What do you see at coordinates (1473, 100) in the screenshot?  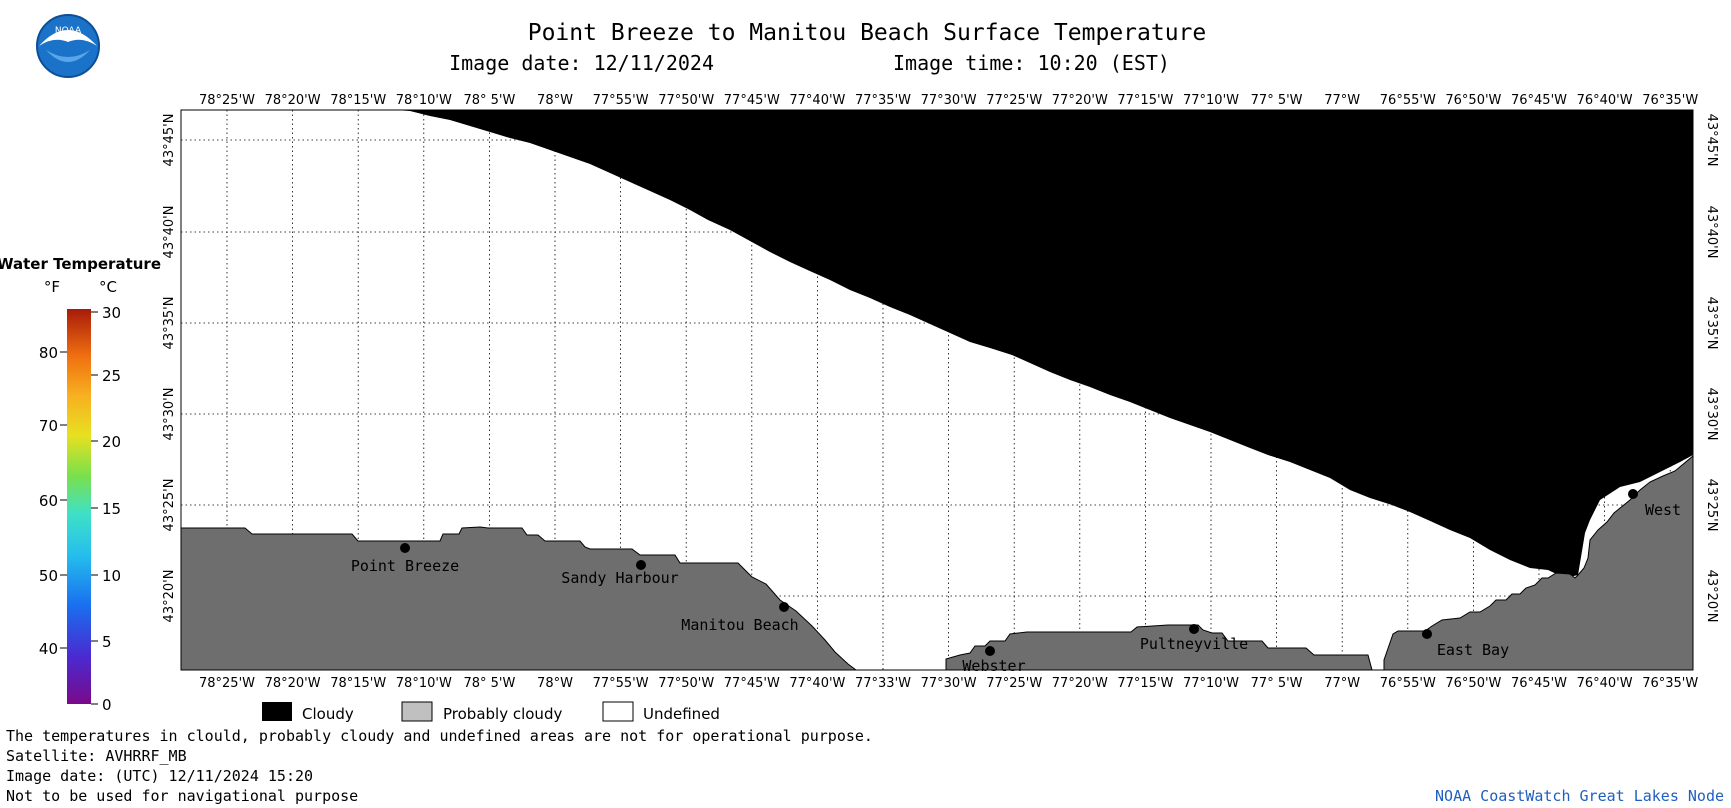 I see `lon-label-top: 76°50'W` at bounding box center [1473, 100].